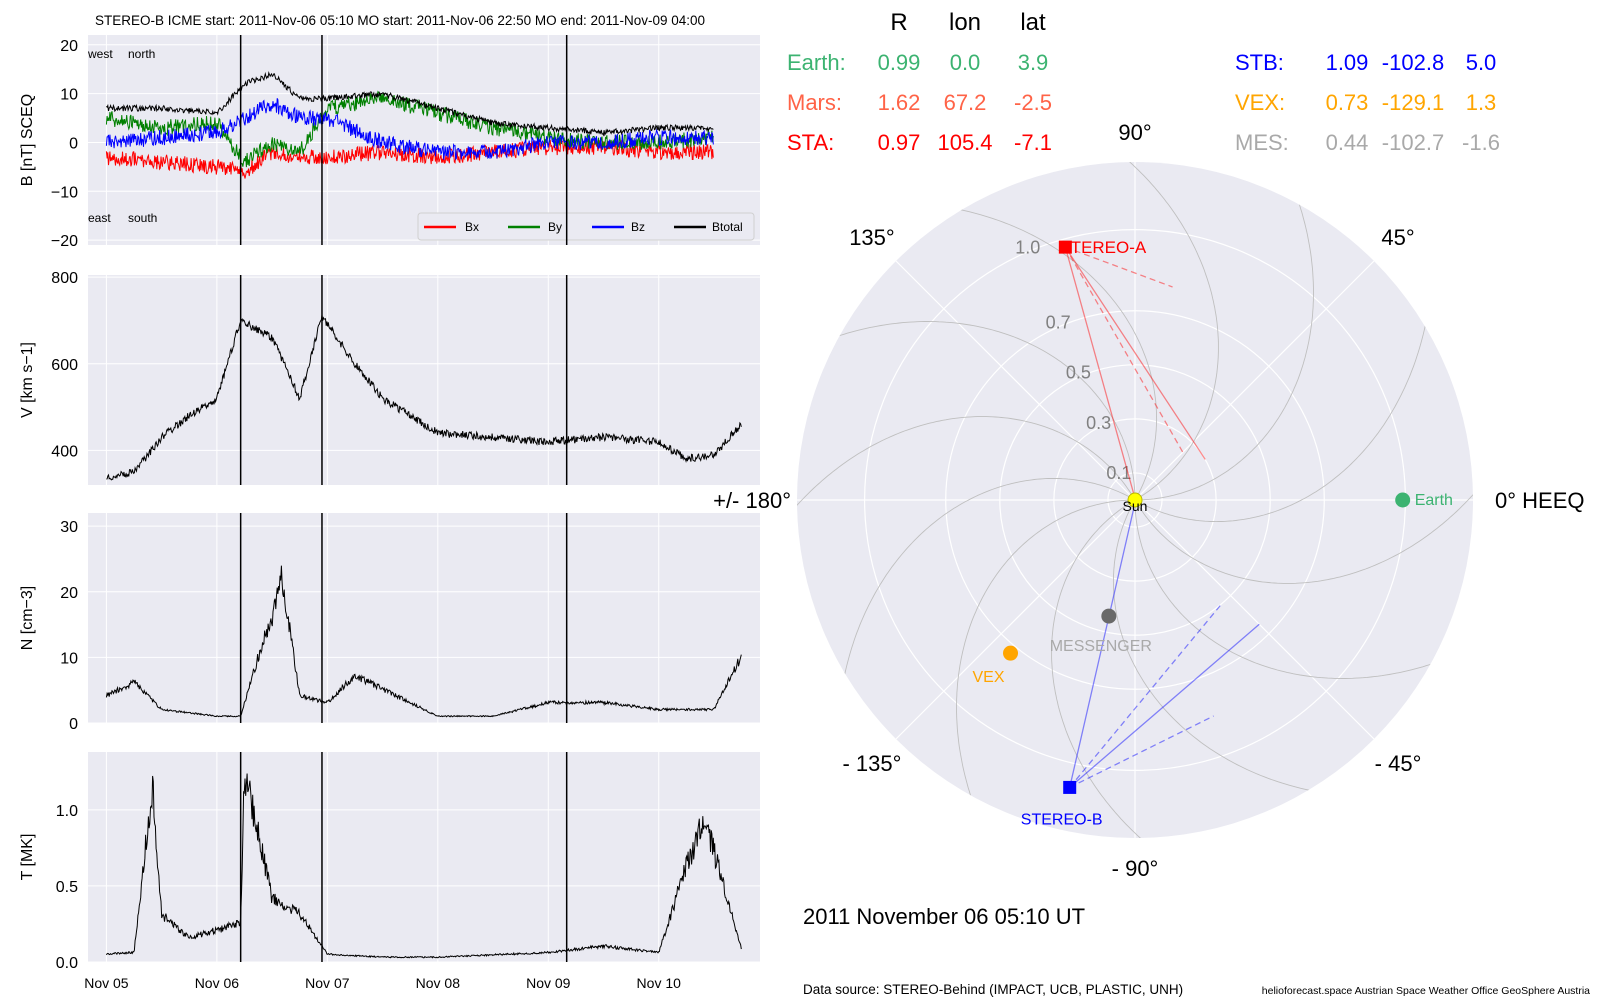 The width and height of the screenshot is (1600, 1000). Describe the element at coordinates (1078, 373) in the screenshot. I see `radial-tick-label: 0.5` at that location.